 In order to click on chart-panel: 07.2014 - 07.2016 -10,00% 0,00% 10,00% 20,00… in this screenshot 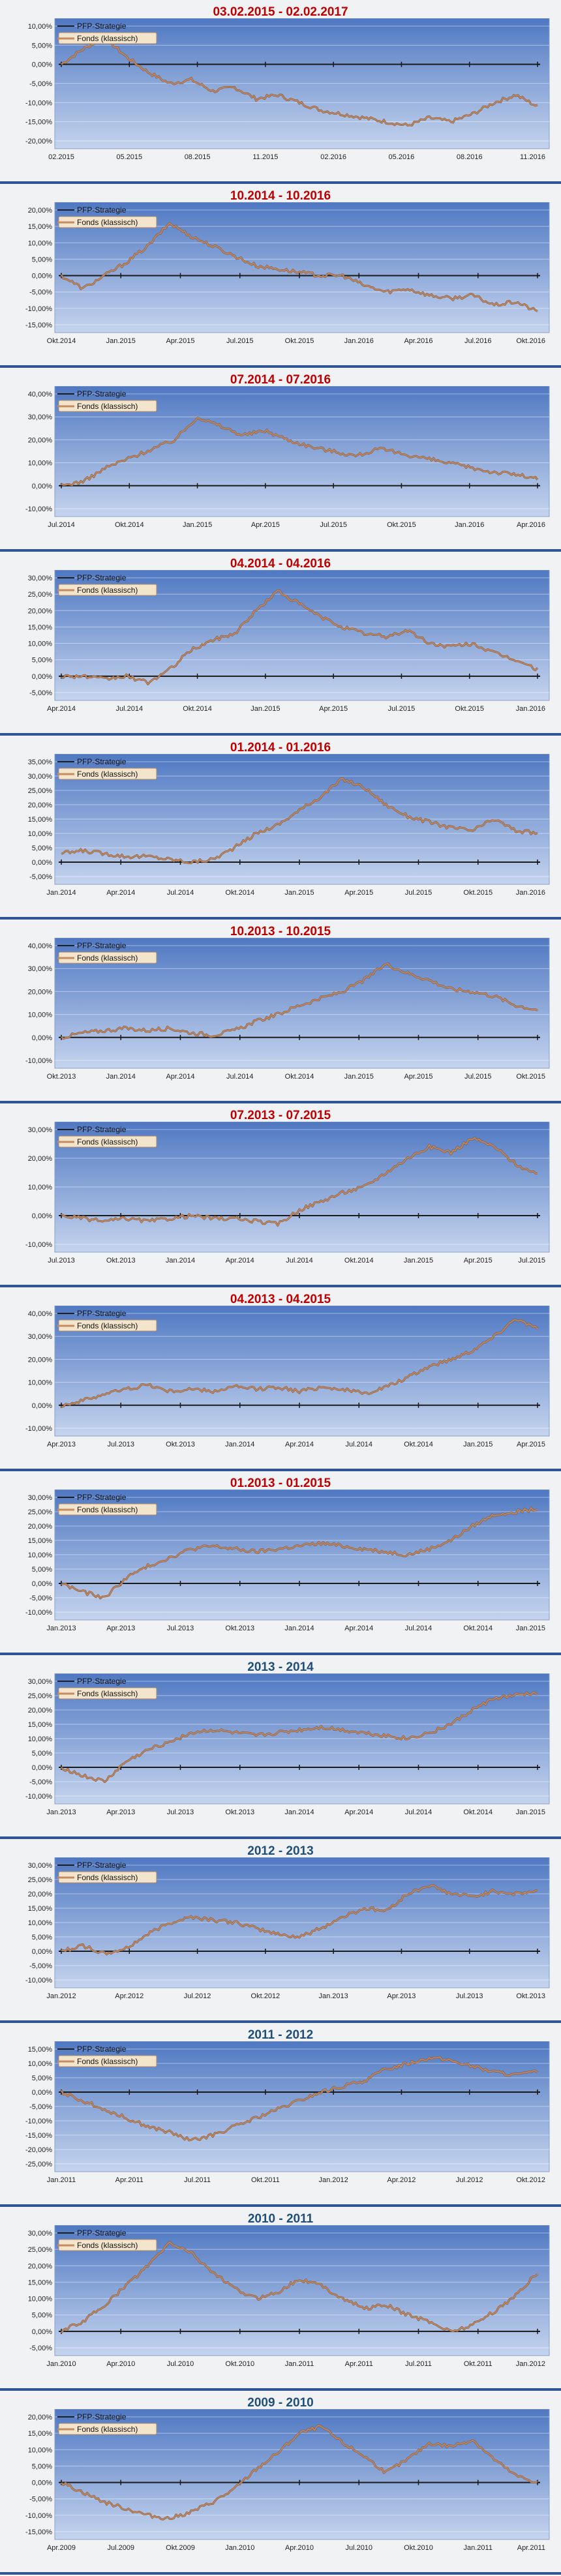, I will do `click(280, 460)`.